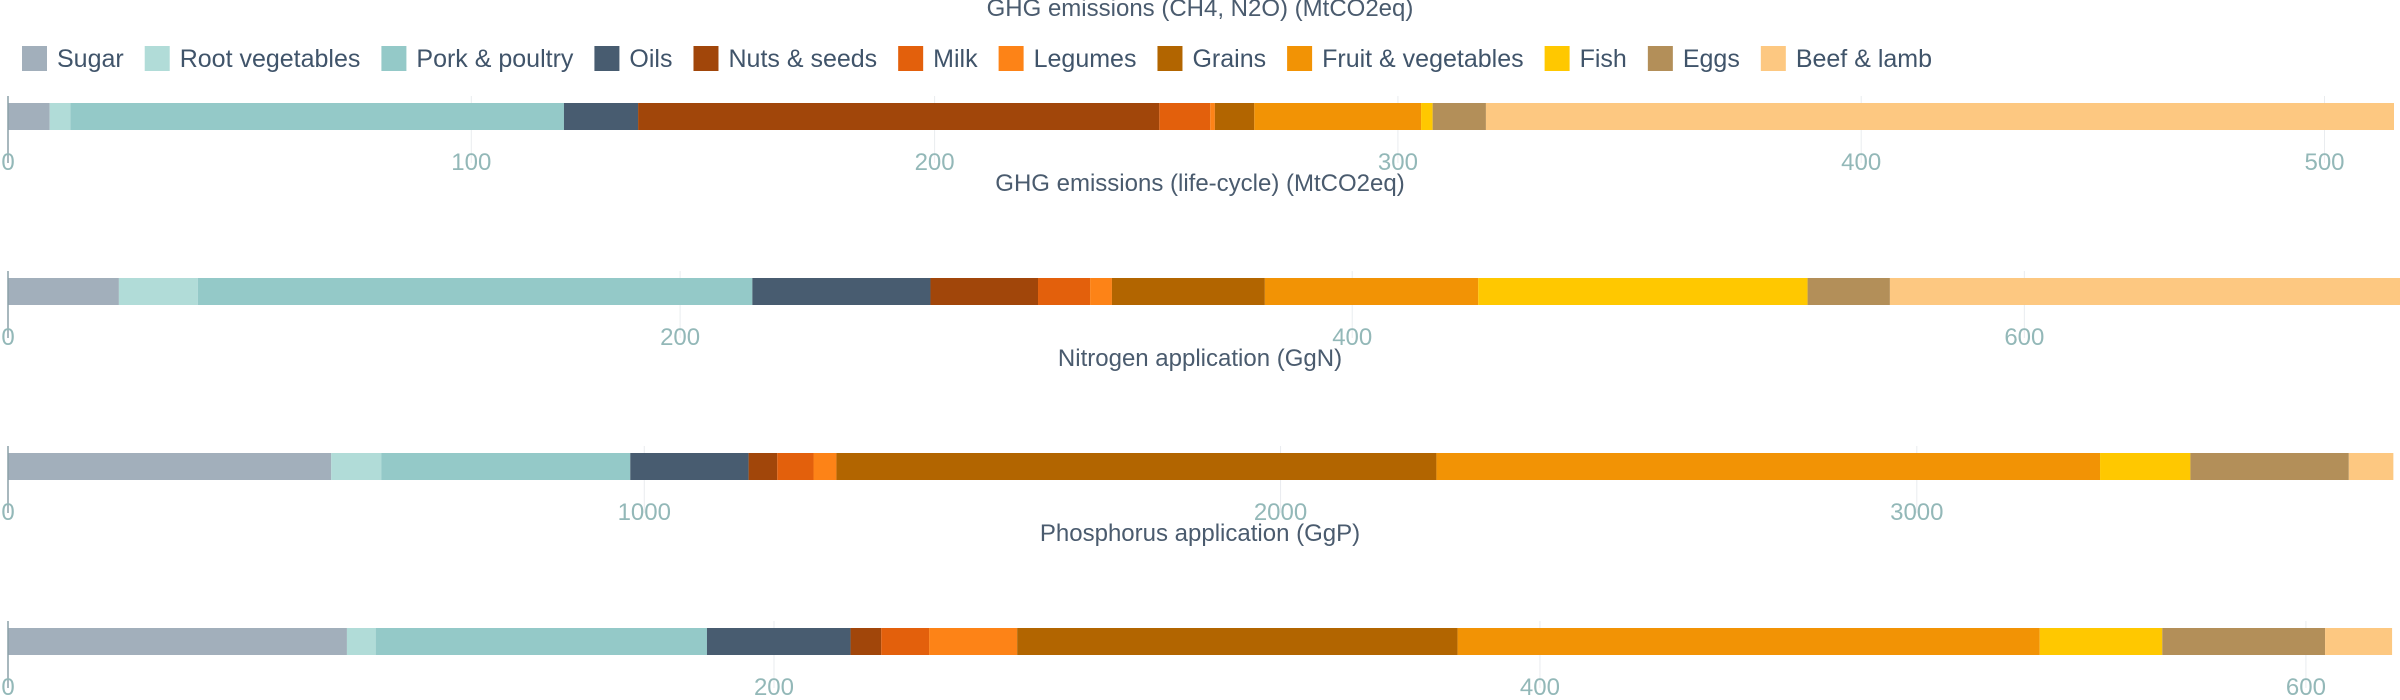 This screenshot has height=700, width=2400. I want to click on legend-item-sugar: Sugar, so click(73, 59).